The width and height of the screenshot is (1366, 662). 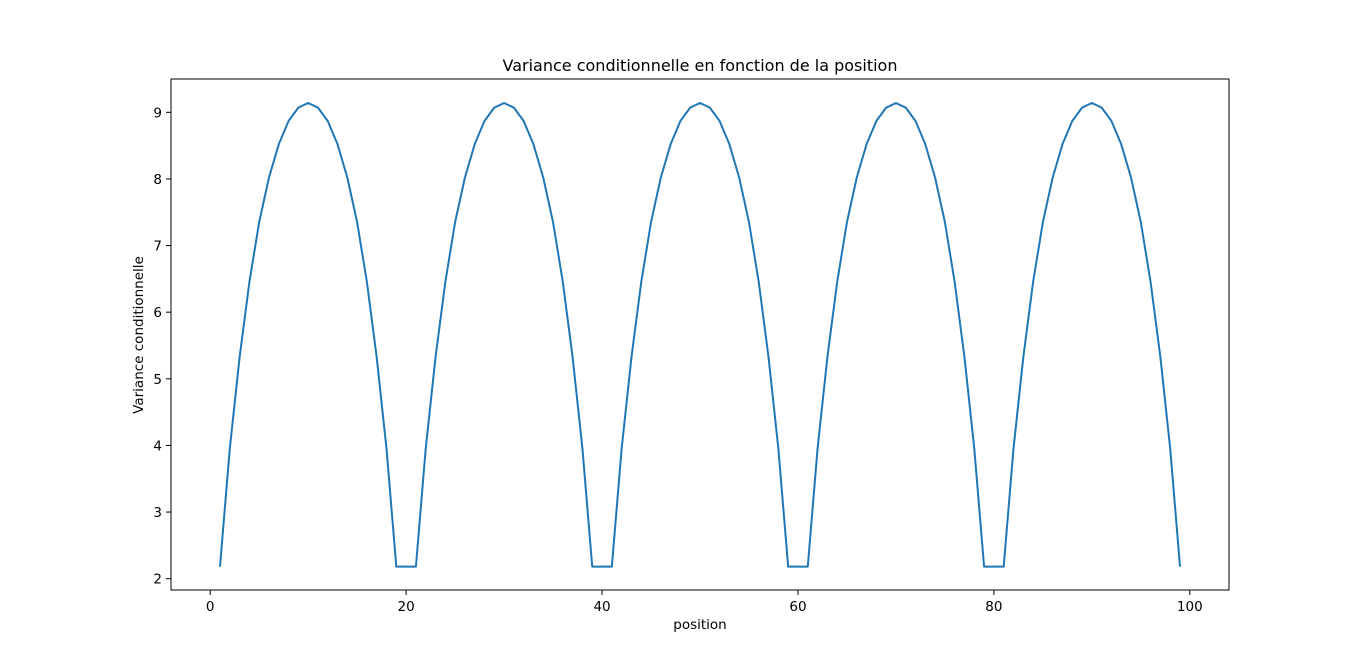 I want to click on y-tick-label: 7, so click(x=157, y=247).